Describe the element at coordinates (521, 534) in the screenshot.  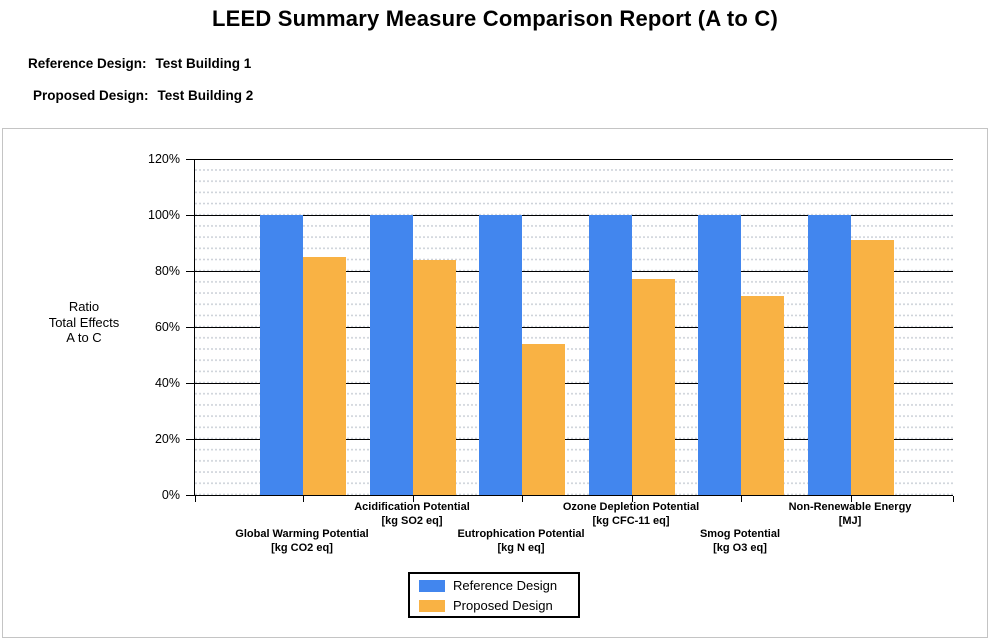
I see `category-name: Eutrophication Potential` at that location.